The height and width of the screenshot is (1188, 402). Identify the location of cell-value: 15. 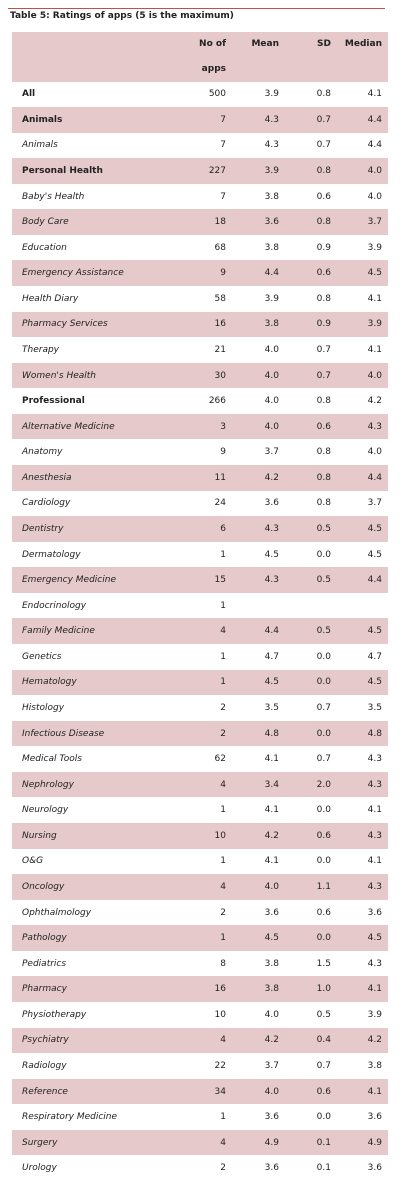
(220, 580).